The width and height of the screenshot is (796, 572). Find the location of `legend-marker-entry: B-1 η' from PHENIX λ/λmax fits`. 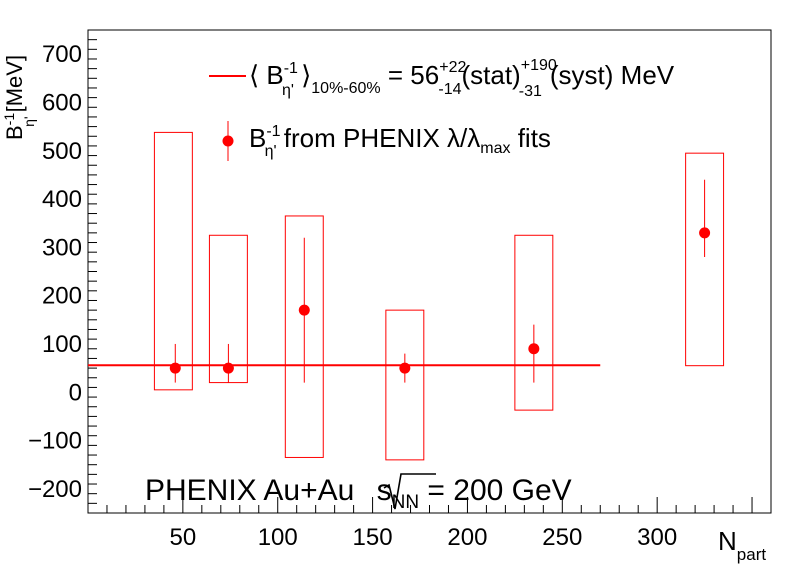

legend-marker-entry: B-1 η' from PHENIX λ/λmax fits is located at coordinates (386, 141).